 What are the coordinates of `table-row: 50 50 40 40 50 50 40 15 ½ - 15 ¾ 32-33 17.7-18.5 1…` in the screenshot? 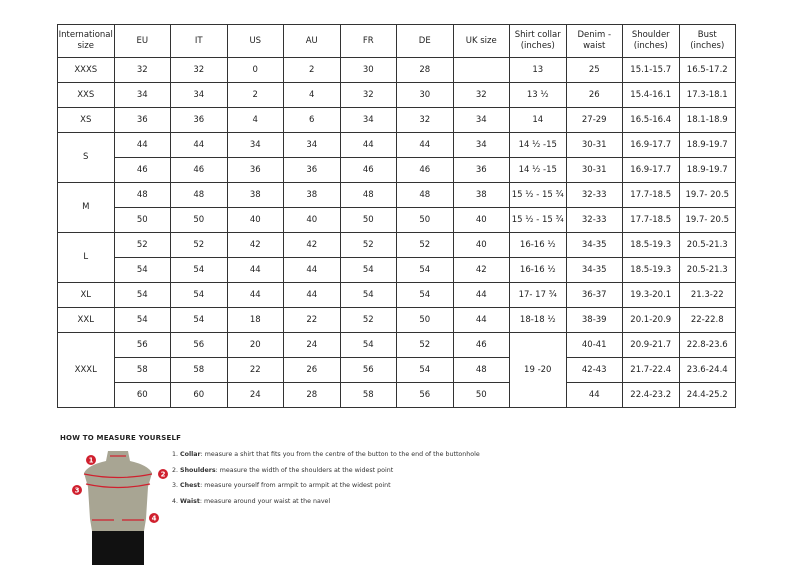 It's located at (397, 220).